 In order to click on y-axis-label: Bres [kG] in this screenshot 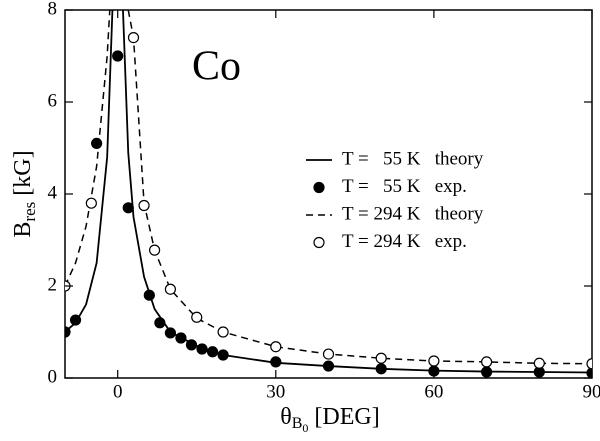, I will do `click(24, 193)`.